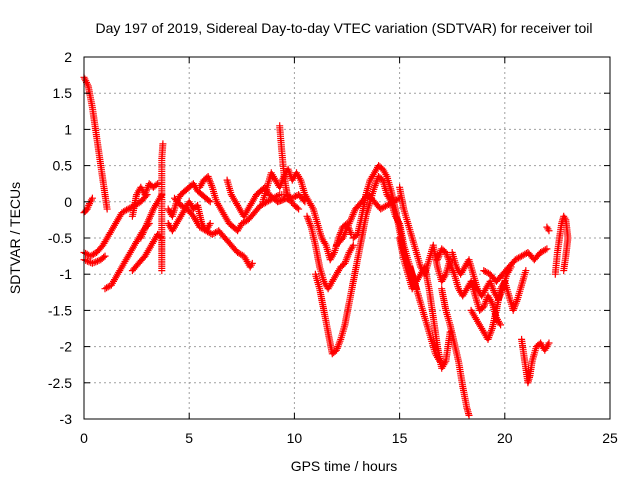 The width and height of the screenshot is (640, 480). Describe the element at coordinates (60, 310) in the screenshot. I see `y-tick-label: -1.5` at that location.